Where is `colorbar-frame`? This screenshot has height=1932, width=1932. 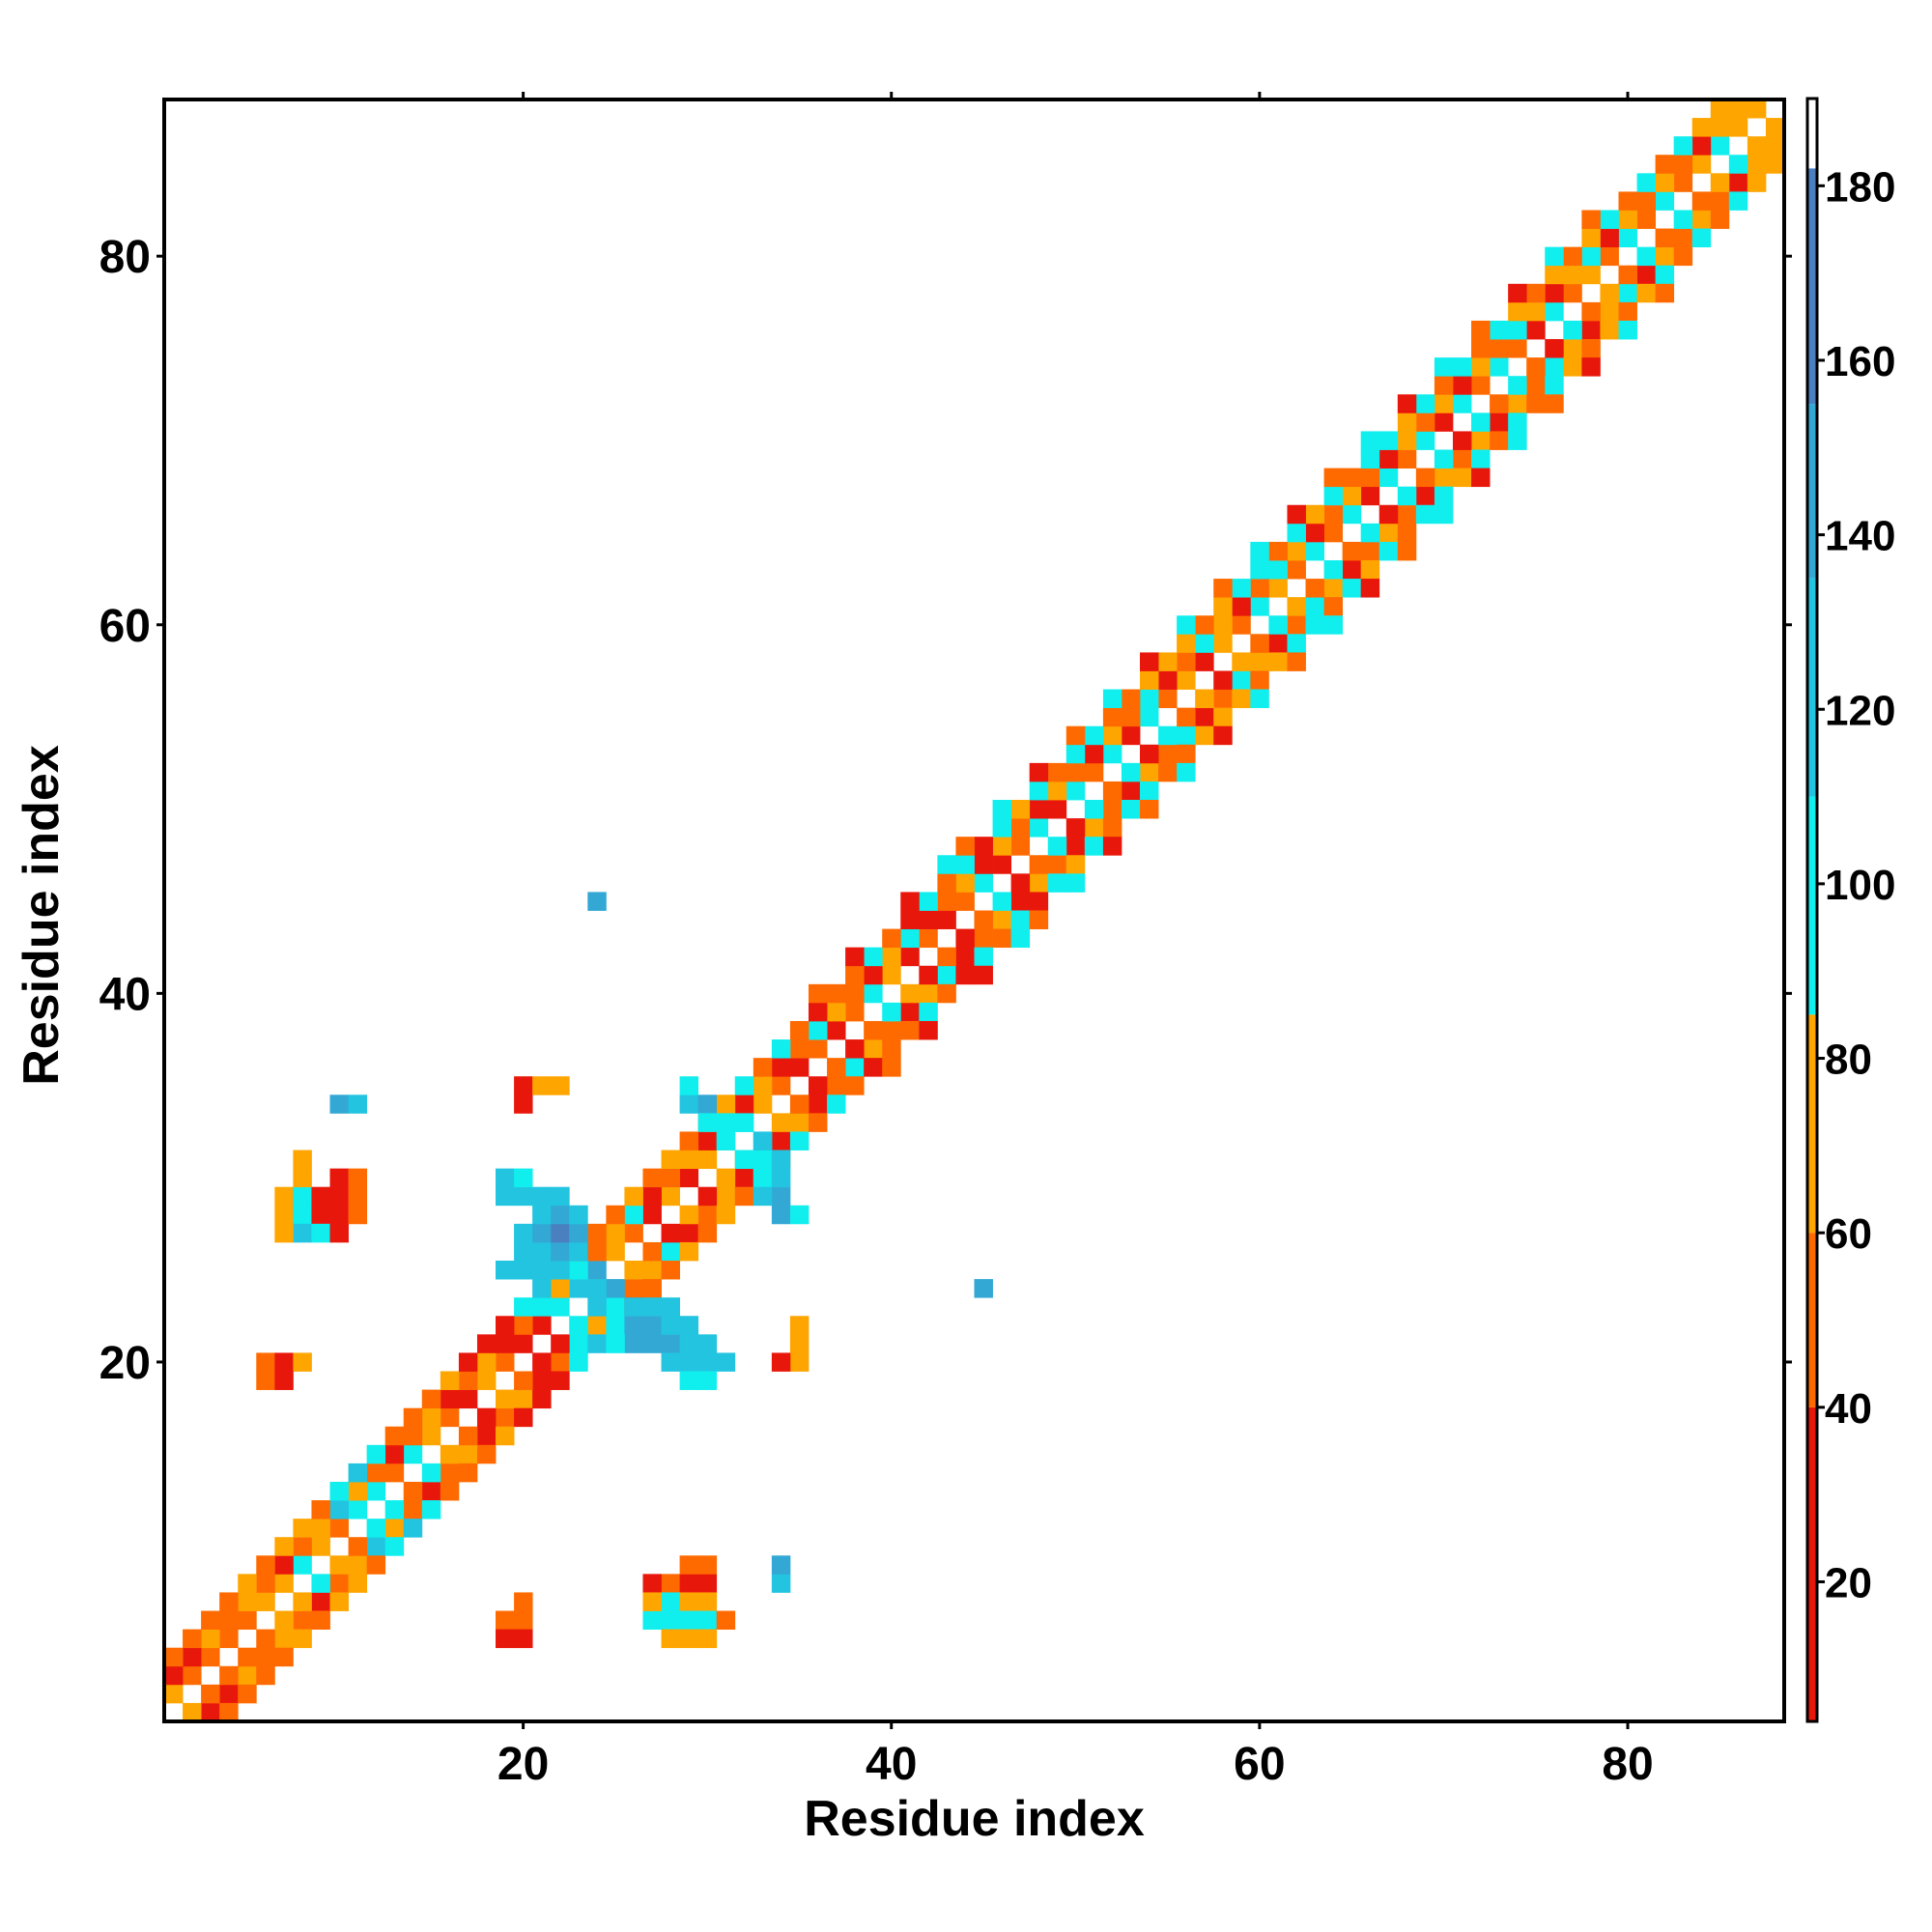 colorbar-frame is located at coordinates (1812, 910).